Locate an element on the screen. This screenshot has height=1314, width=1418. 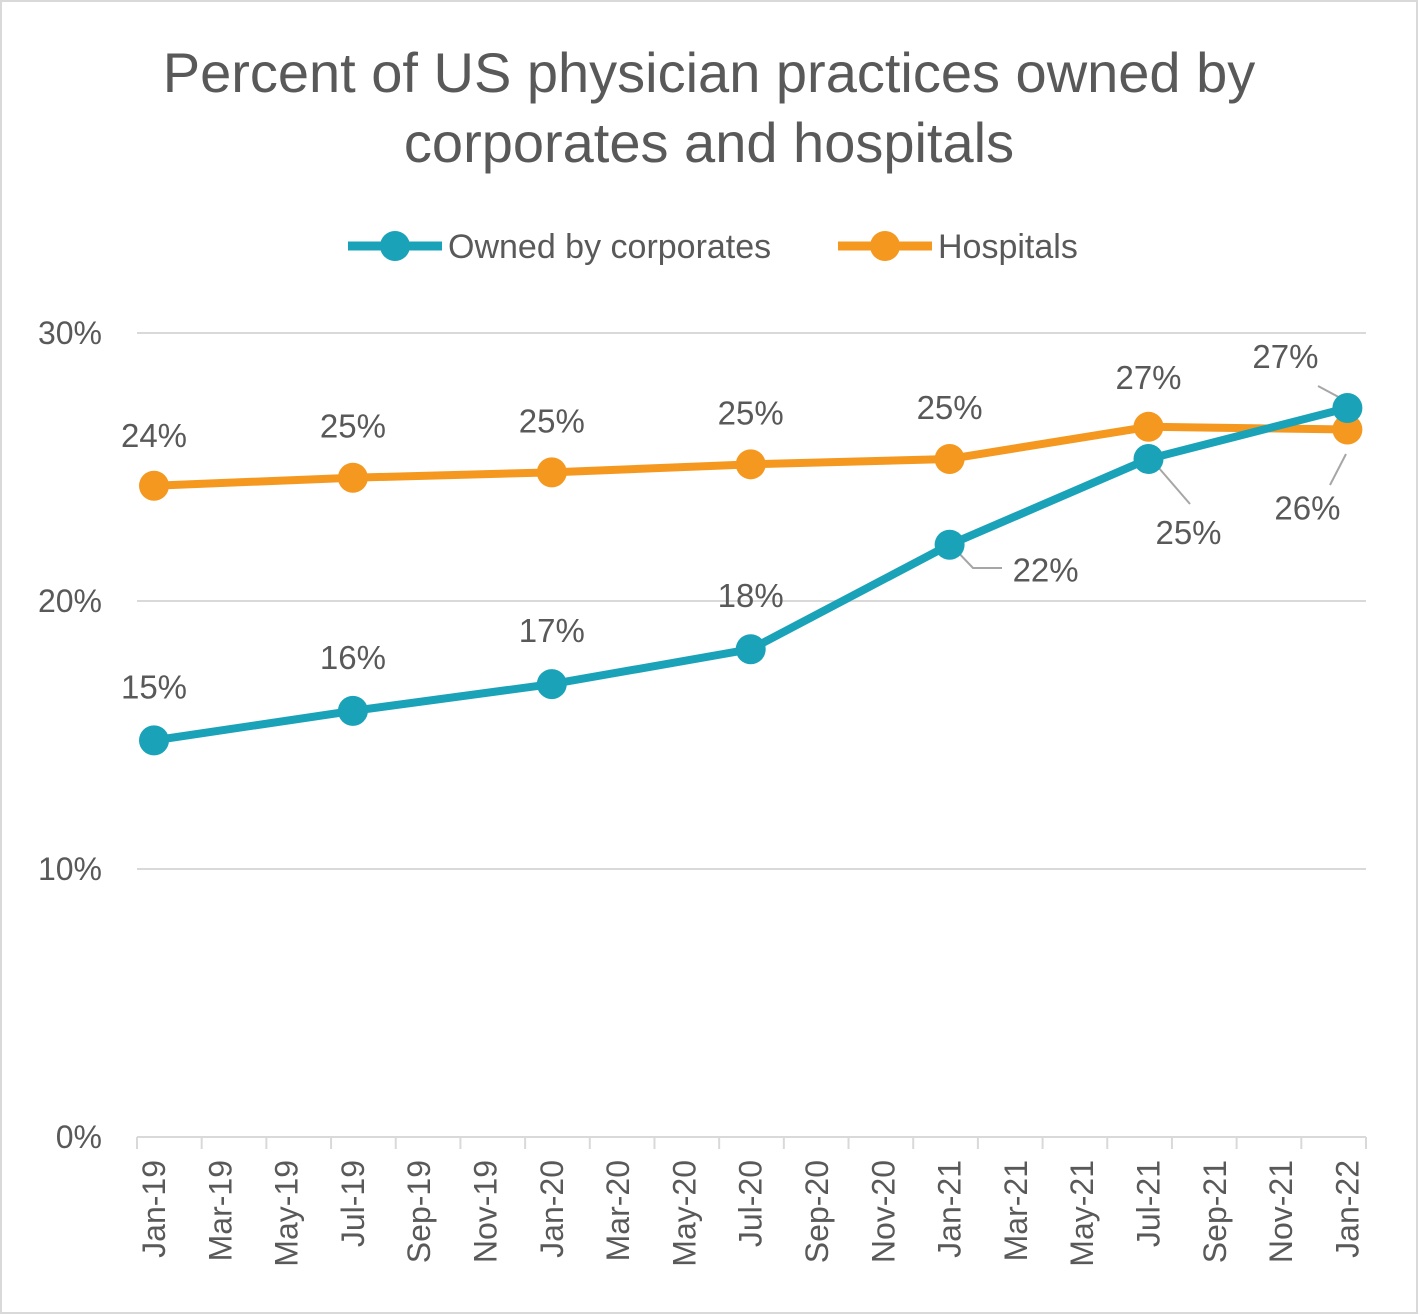
data-label: 26% is located at coordinates (1307, 507).